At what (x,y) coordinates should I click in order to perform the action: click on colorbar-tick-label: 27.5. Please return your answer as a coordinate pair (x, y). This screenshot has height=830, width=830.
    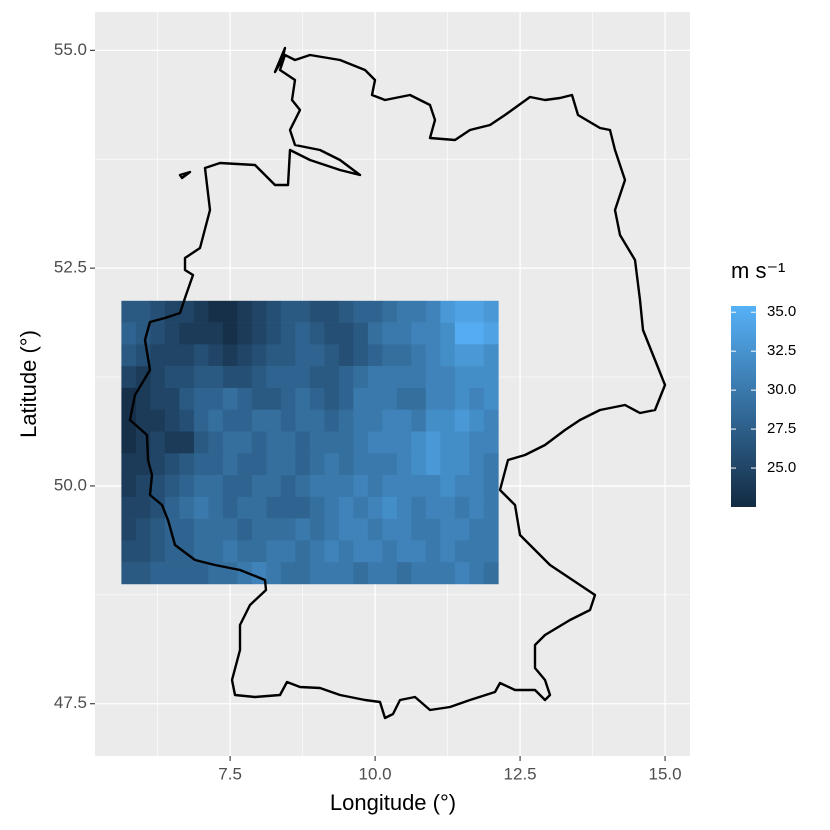
    Looking at the image, I should click on (781, 428).